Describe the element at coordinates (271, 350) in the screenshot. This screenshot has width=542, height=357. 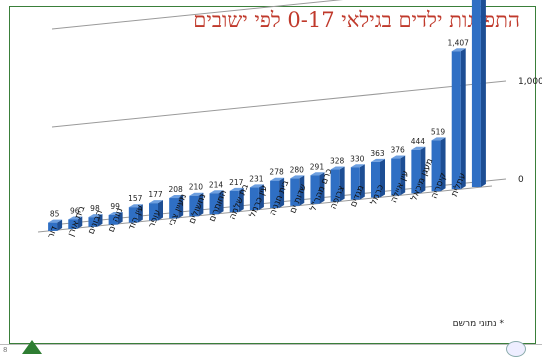
I see `bottom-bar` at that location.